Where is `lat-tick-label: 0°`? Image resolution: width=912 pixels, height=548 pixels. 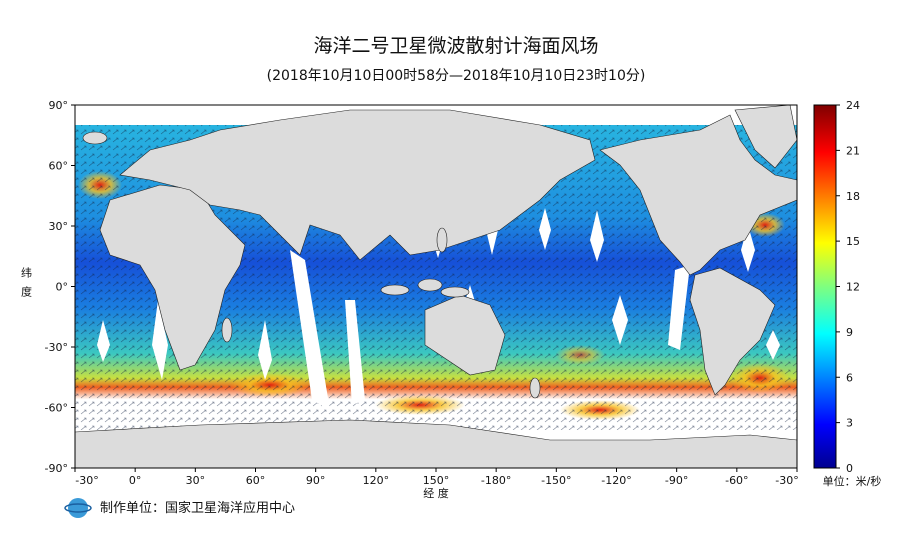 lat-tick-label: 0° is located at coordinates (62, 287).